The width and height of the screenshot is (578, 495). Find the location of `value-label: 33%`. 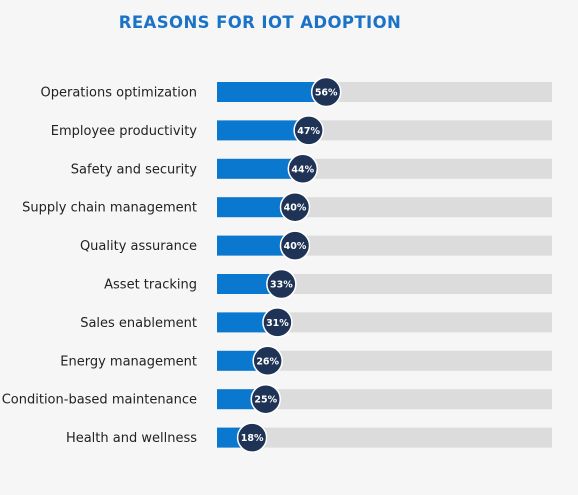

value-label: 33% is located at coordinates (281, 285).